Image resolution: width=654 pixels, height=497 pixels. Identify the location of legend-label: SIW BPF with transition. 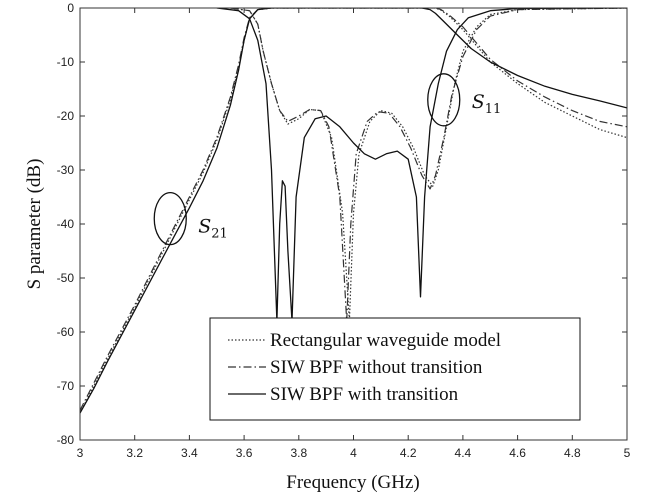
(364, 394).